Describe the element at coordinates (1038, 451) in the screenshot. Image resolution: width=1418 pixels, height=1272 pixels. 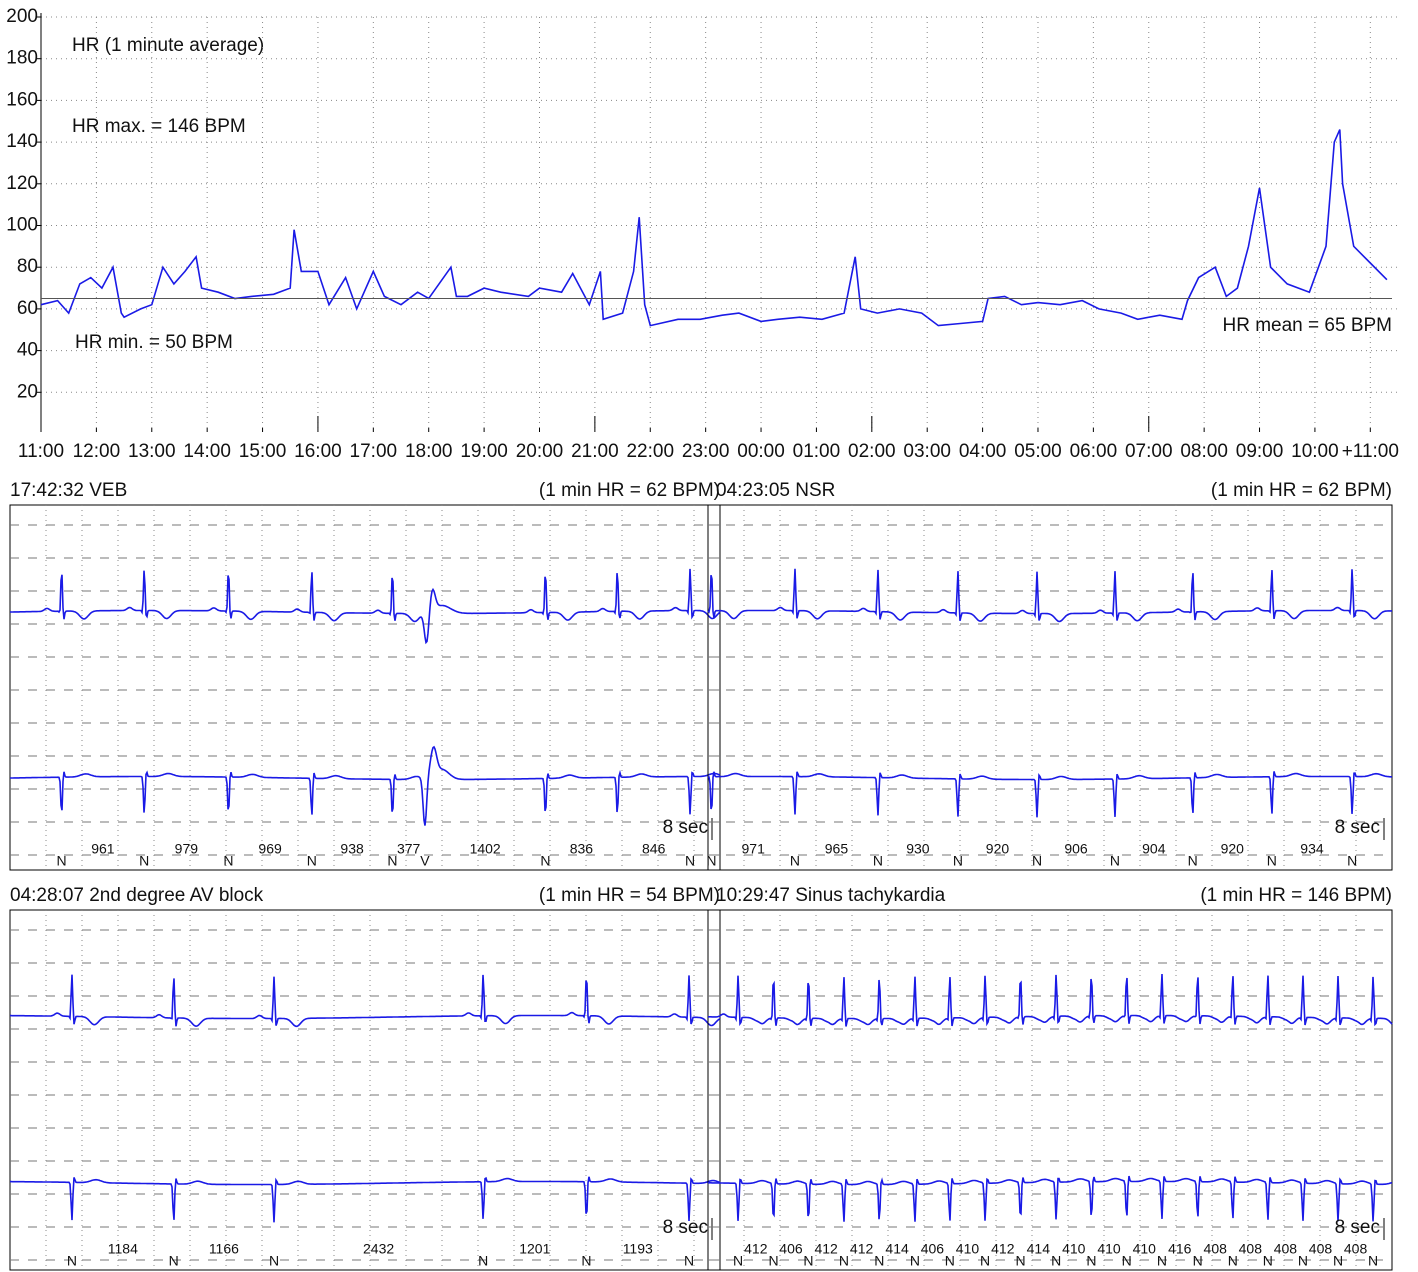
I see `x-tick-label: 05:00` at that location.